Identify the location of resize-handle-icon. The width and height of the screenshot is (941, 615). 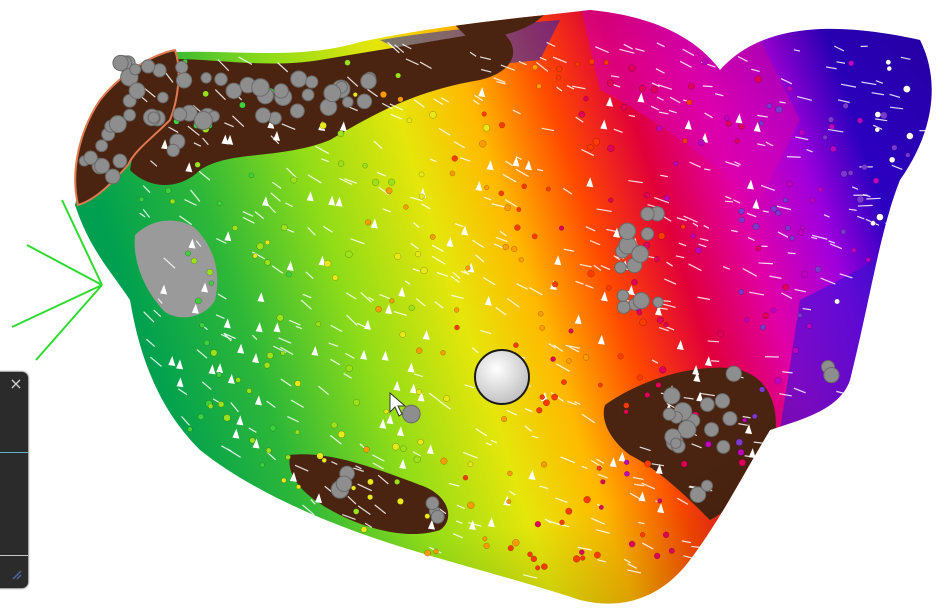
(17, 575).